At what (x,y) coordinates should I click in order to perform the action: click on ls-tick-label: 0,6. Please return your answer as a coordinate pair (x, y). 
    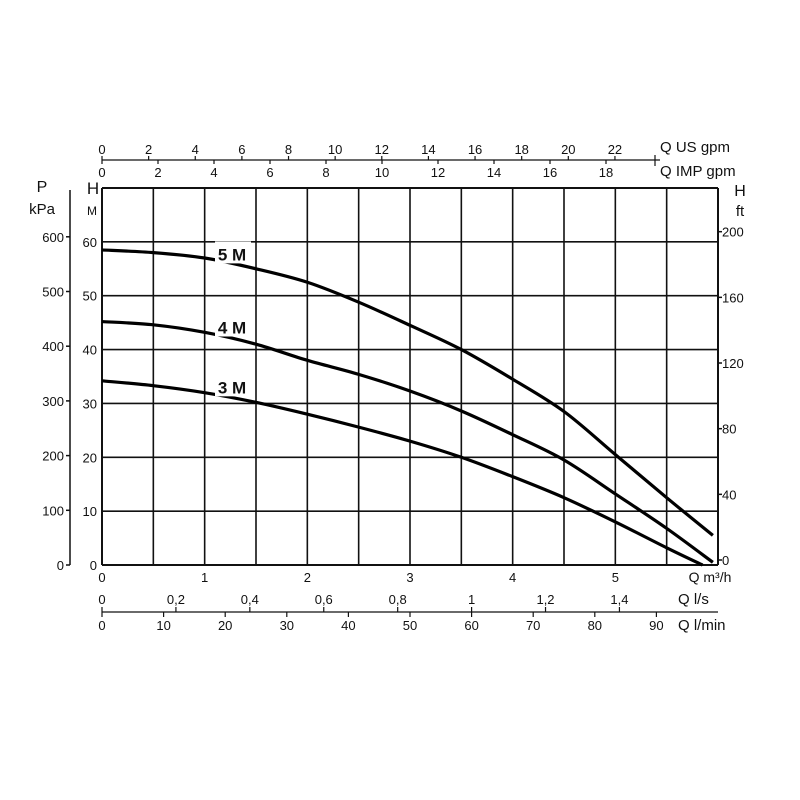
    Looking at the image, I should click on (324, 599).